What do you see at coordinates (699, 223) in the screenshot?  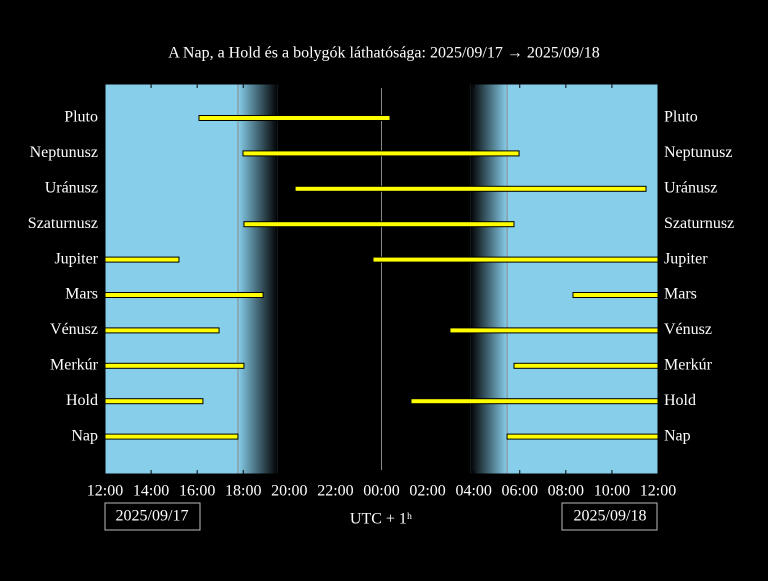 I see `row-label-right: Szaturnusz` at bounding box center [699, 223].